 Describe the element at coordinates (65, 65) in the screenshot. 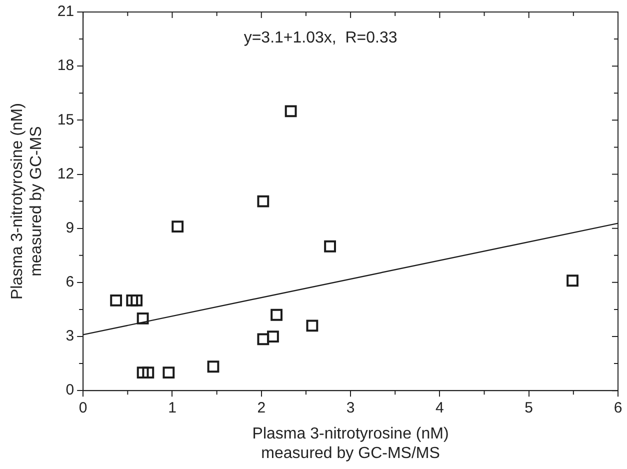

I see `y-tick-label: 18` at that location.